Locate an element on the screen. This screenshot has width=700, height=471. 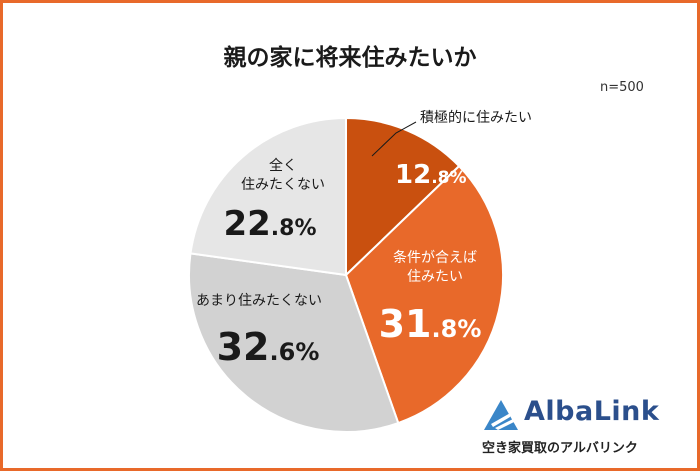
sample-size: n=500 is located at coordinates (622, 87).